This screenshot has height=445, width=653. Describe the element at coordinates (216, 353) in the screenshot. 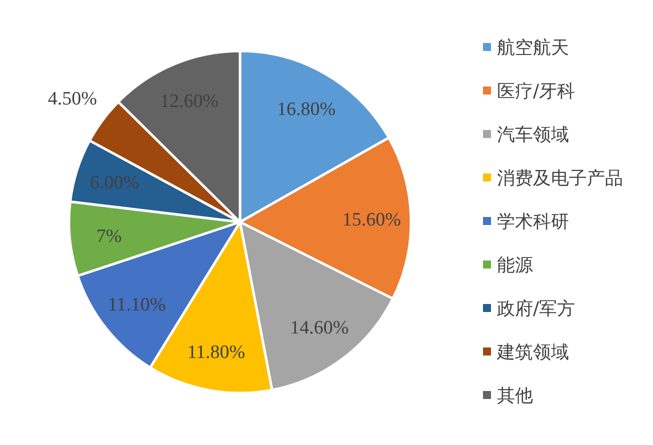

I see `data-label: 11.80%` at that location.